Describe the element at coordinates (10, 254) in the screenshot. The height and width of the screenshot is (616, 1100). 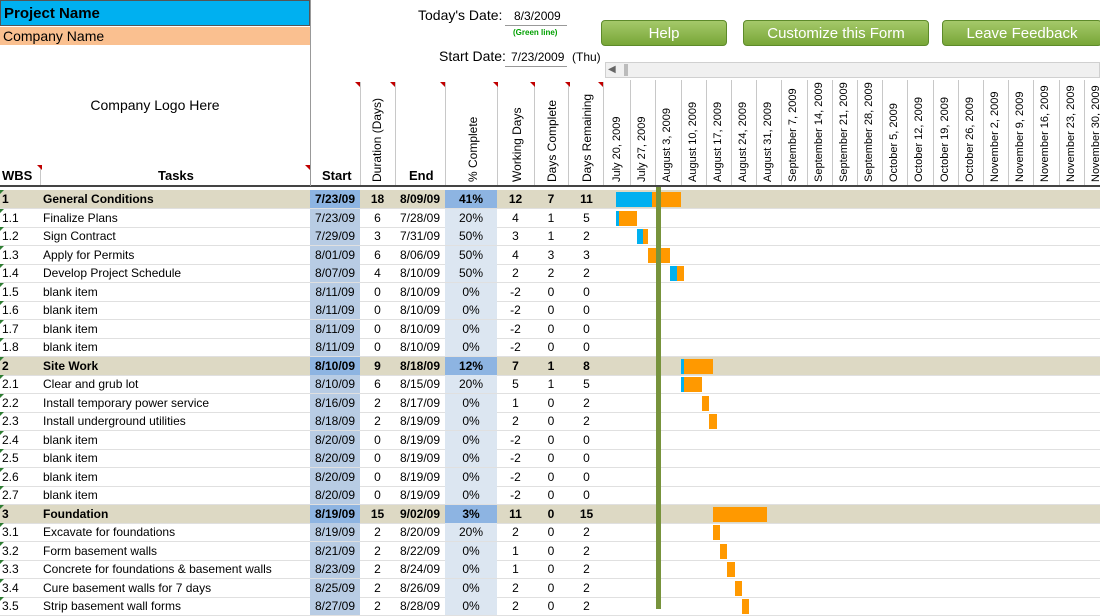
I see `wbs-cell: 1.3` at that location.